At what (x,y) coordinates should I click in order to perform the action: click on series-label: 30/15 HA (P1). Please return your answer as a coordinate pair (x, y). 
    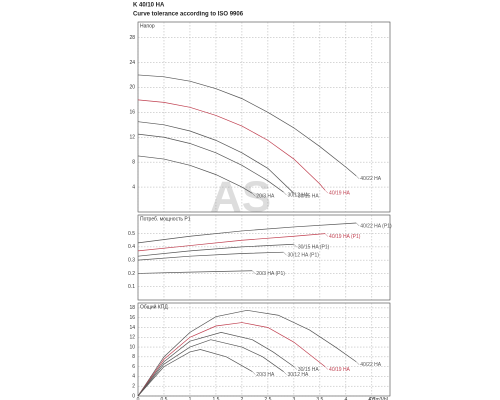
    Looking at the image, I should click on (314, 248).